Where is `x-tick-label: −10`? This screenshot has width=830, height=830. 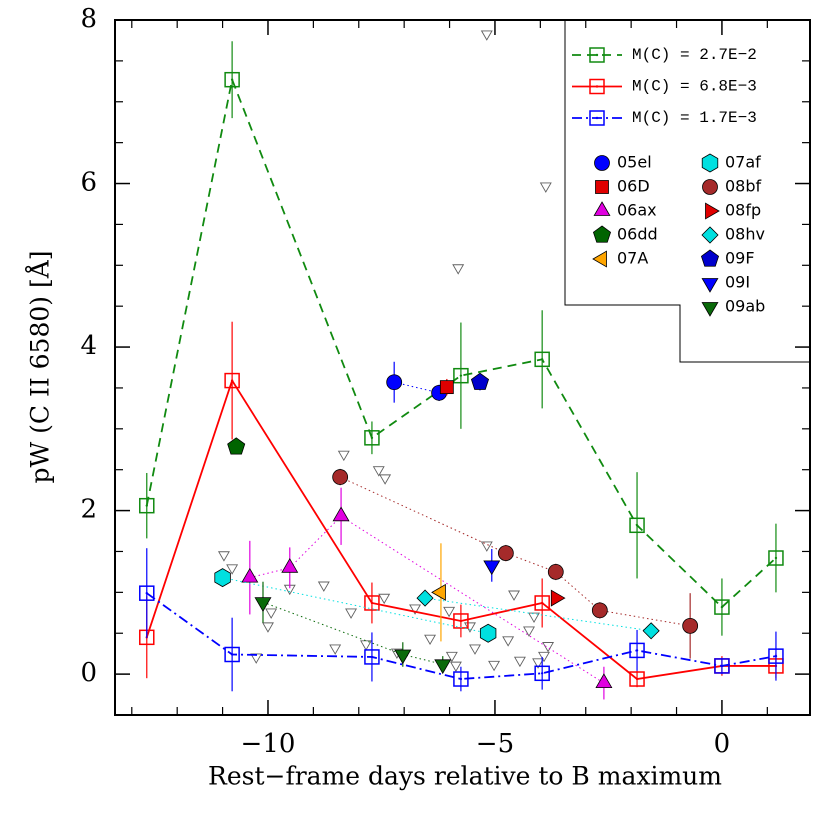 x-tick-label: −10 is located at coordinates (268, 744).